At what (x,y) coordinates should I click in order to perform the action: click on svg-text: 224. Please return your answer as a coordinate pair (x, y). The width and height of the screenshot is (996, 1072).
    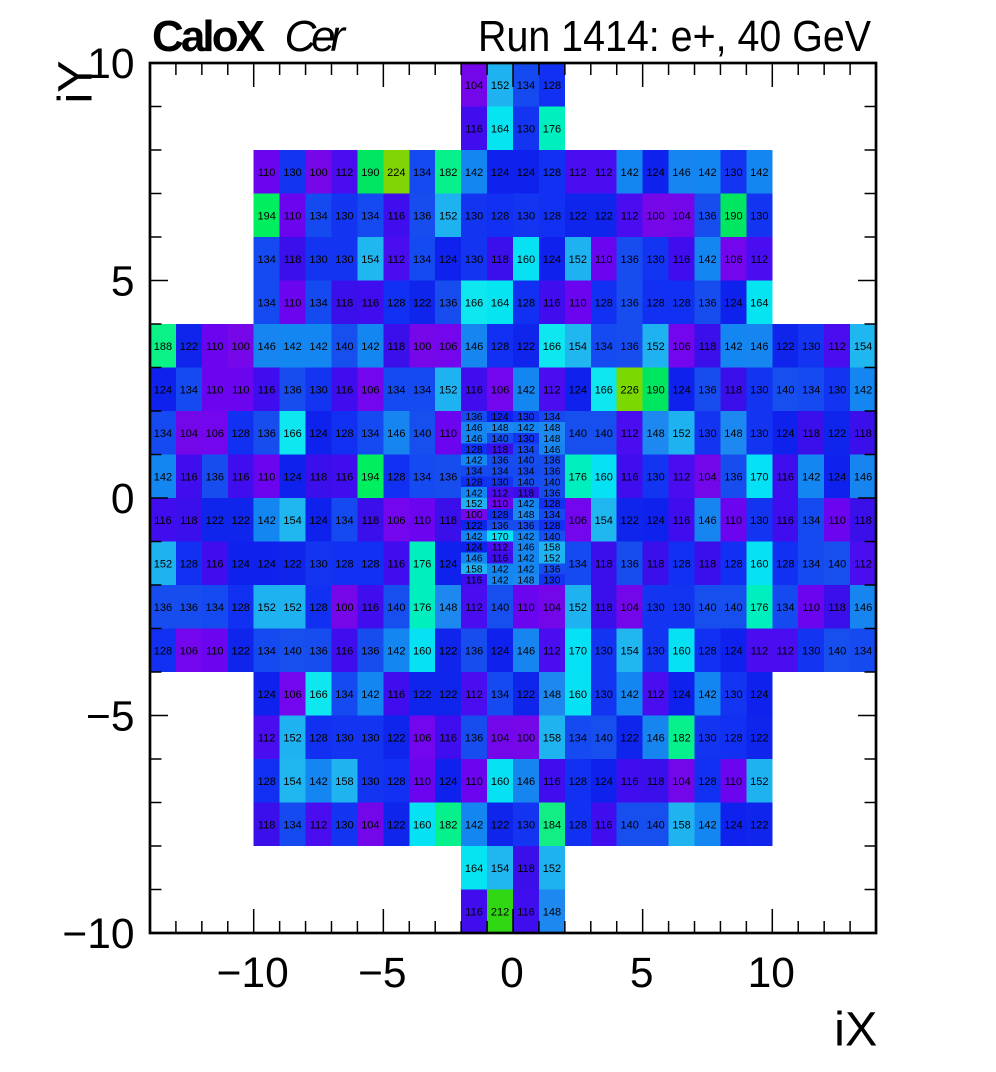
    Looking at the image, I should click on (396, 173).